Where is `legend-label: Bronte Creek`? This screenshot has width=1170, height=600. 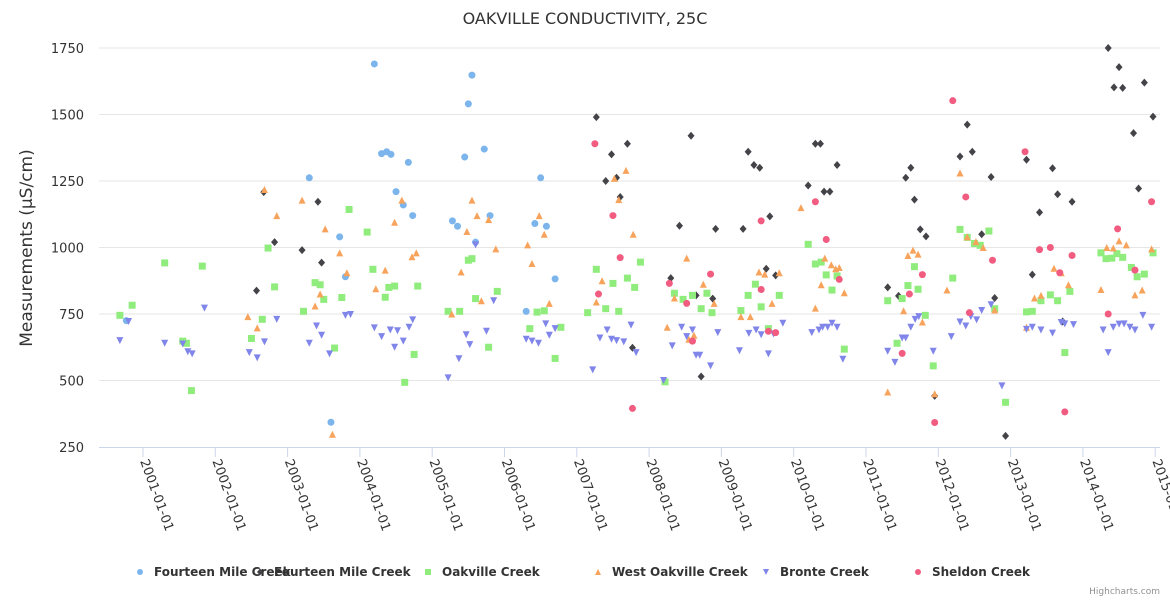
legend-label: Bronte Creek is located at coordinates (825, 572).